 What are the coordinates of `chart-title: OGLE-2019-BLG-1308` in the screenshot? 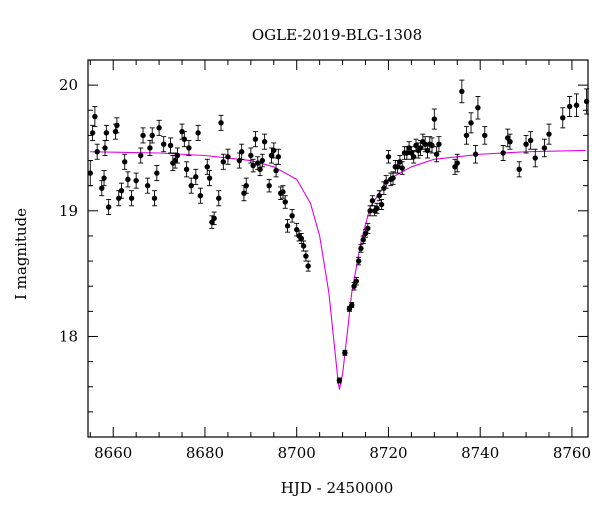 It's located at (337, 35).